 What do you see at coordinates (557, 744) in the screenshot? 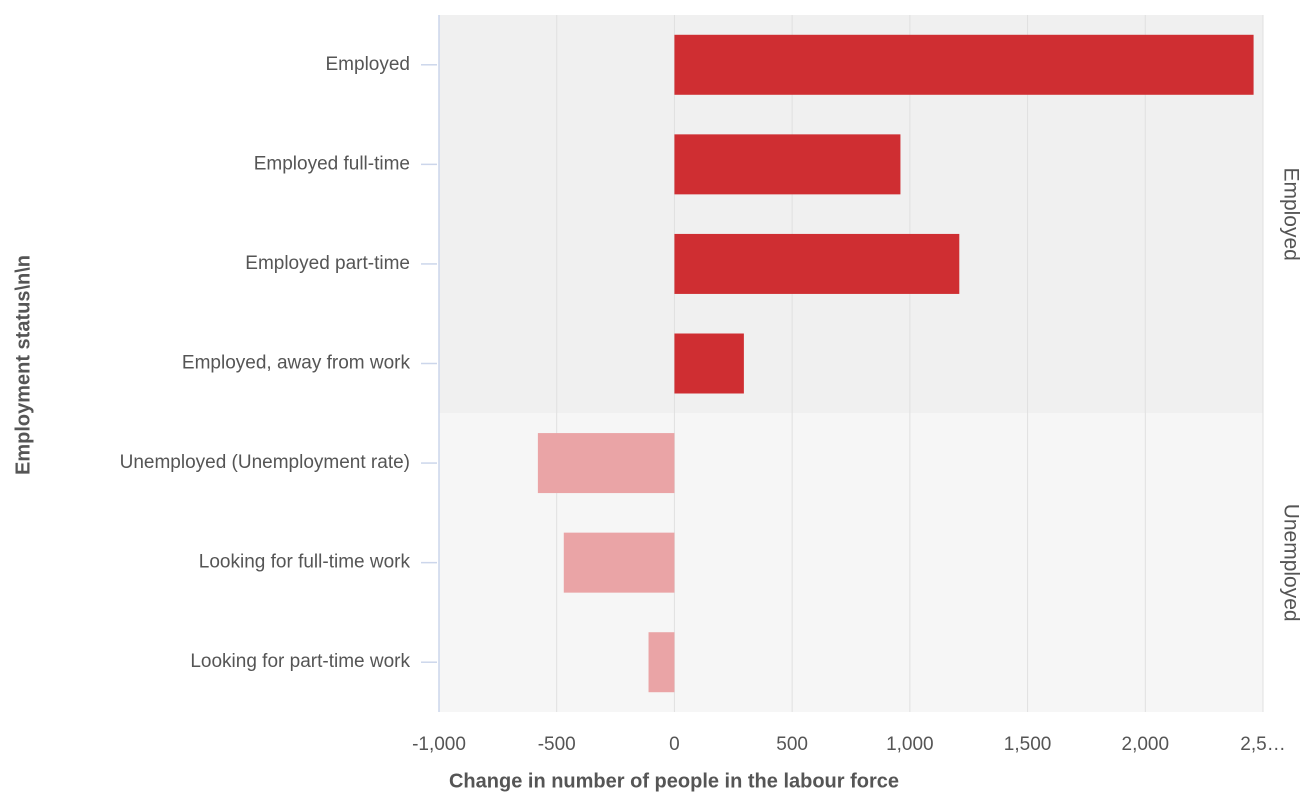
I see `x-tick-label: -500` at bounding box center [557, 744].